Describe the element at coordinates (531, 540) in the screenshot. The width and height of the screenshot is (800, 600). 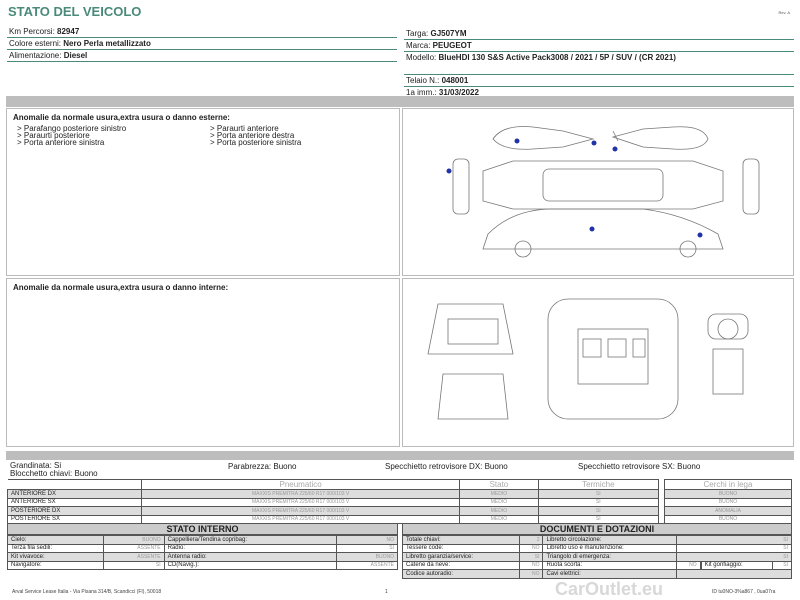
I see `field-value: 2` at that location.